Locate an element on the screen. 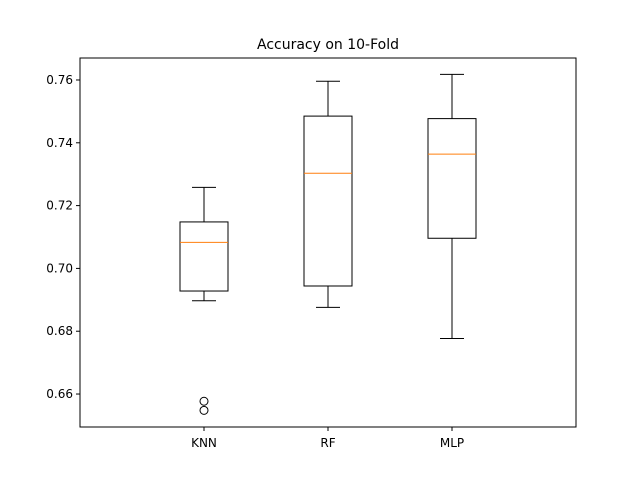 The image size is (640, 480). box-mlp is located at coordinates (452, 178).